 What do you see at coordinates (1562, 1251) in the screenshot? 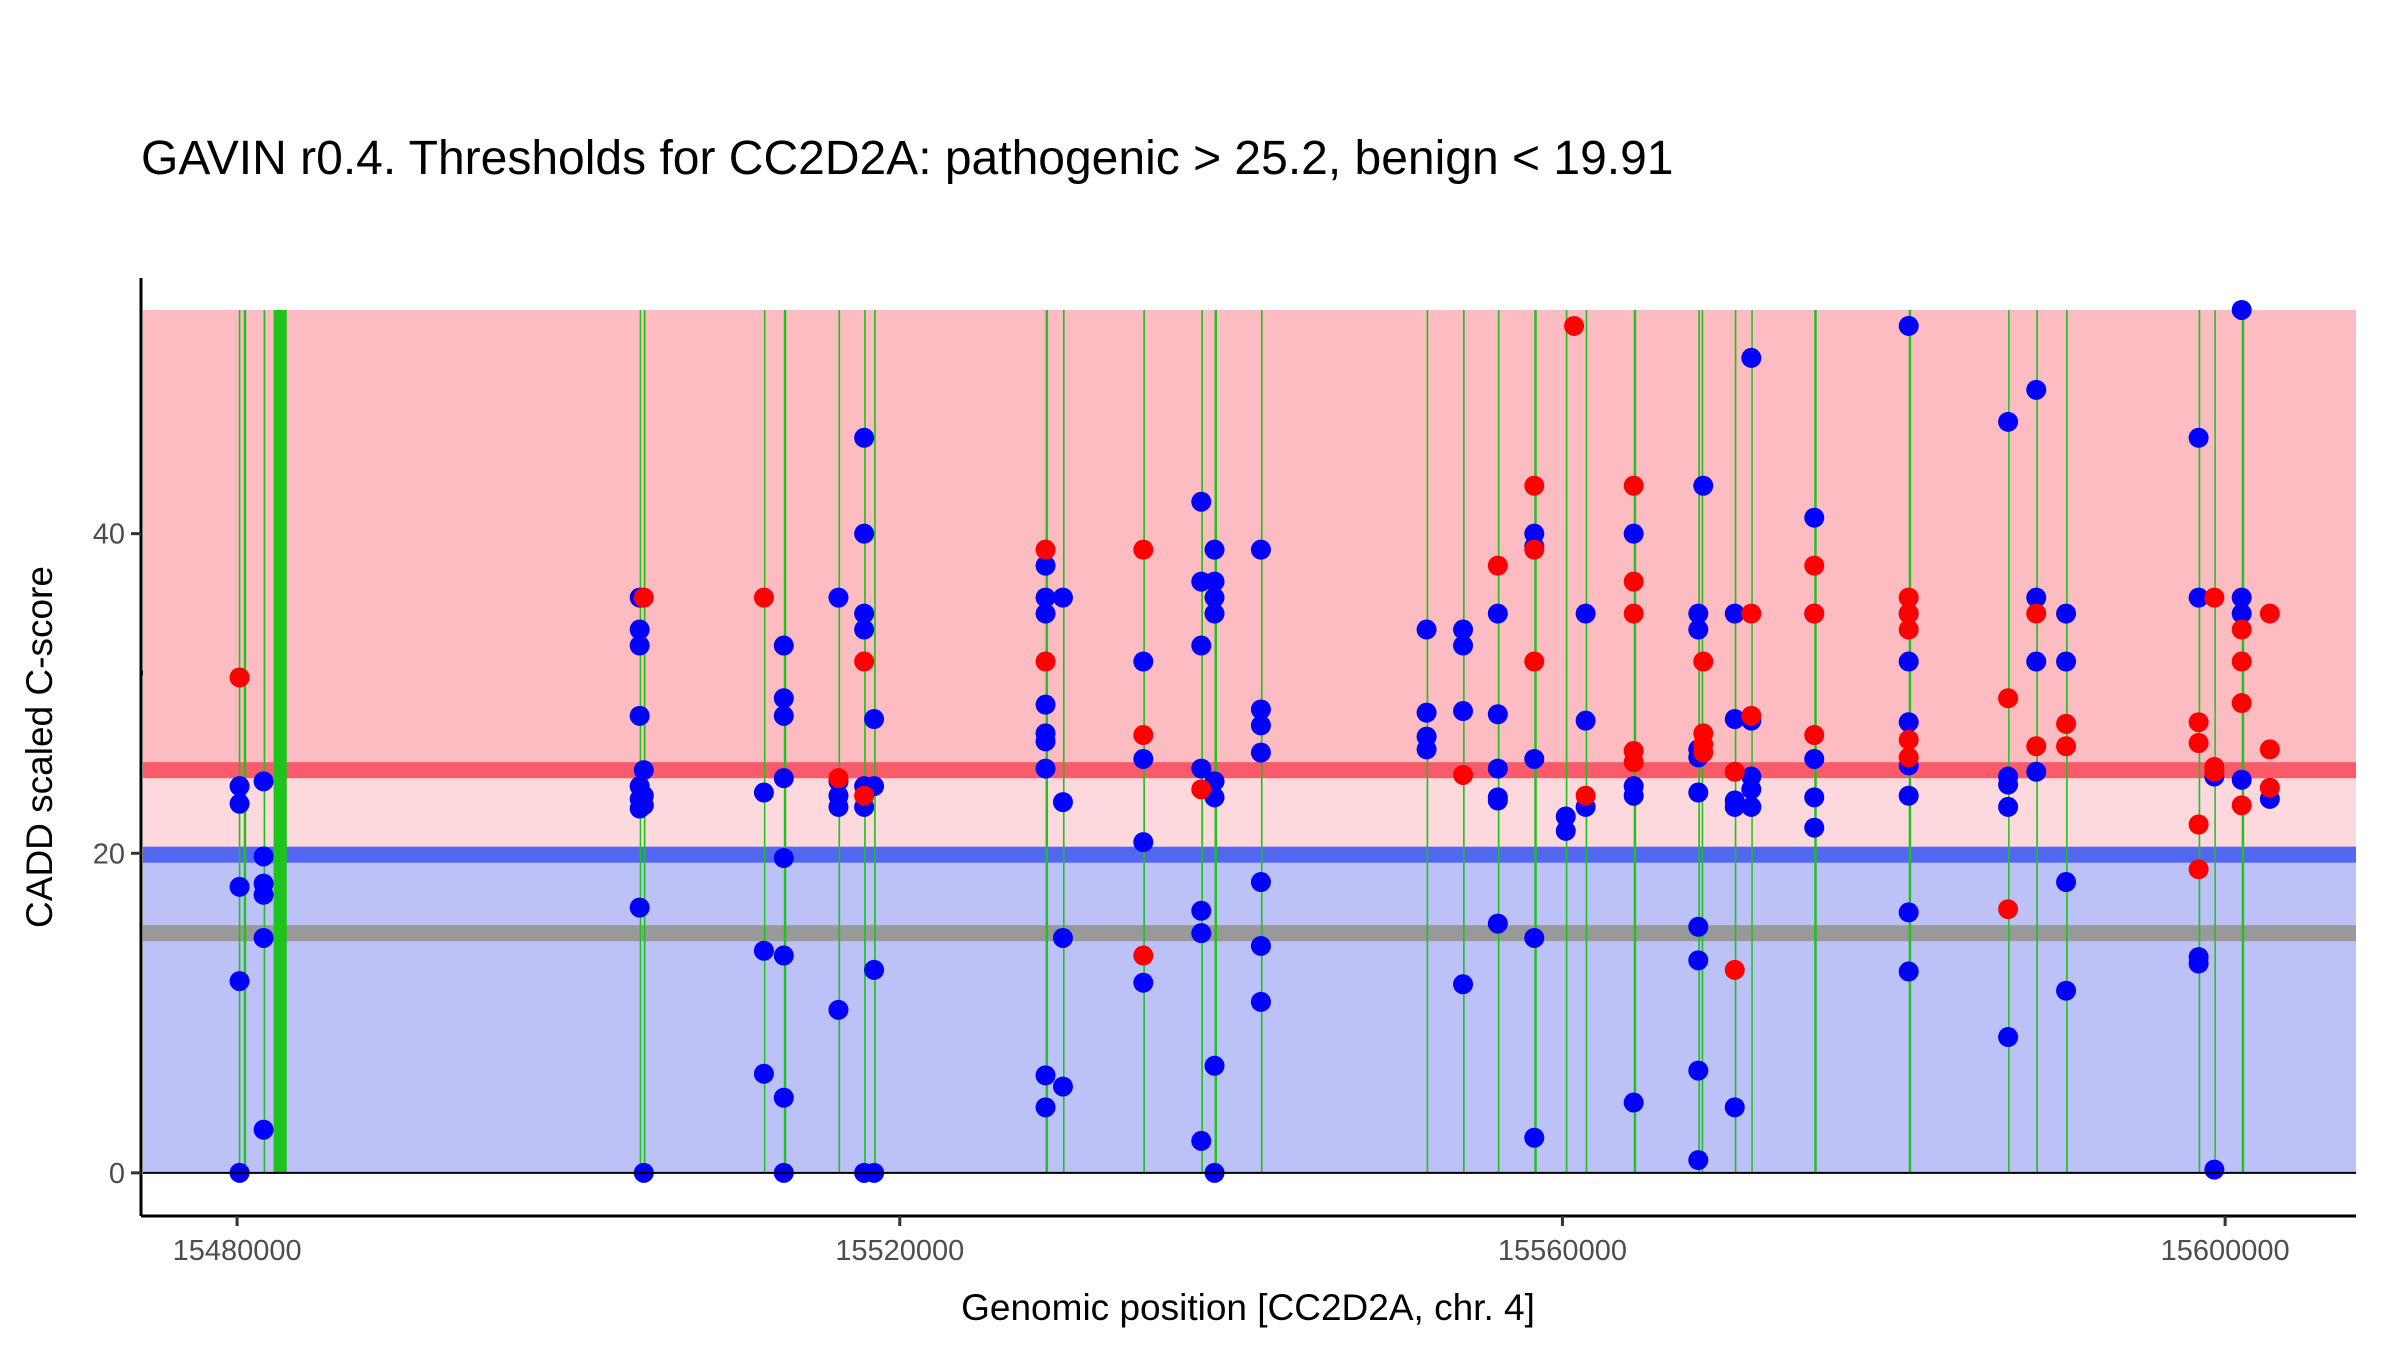
I see `x-tick-label: 15560000` at bounding box center [1562, 1251].